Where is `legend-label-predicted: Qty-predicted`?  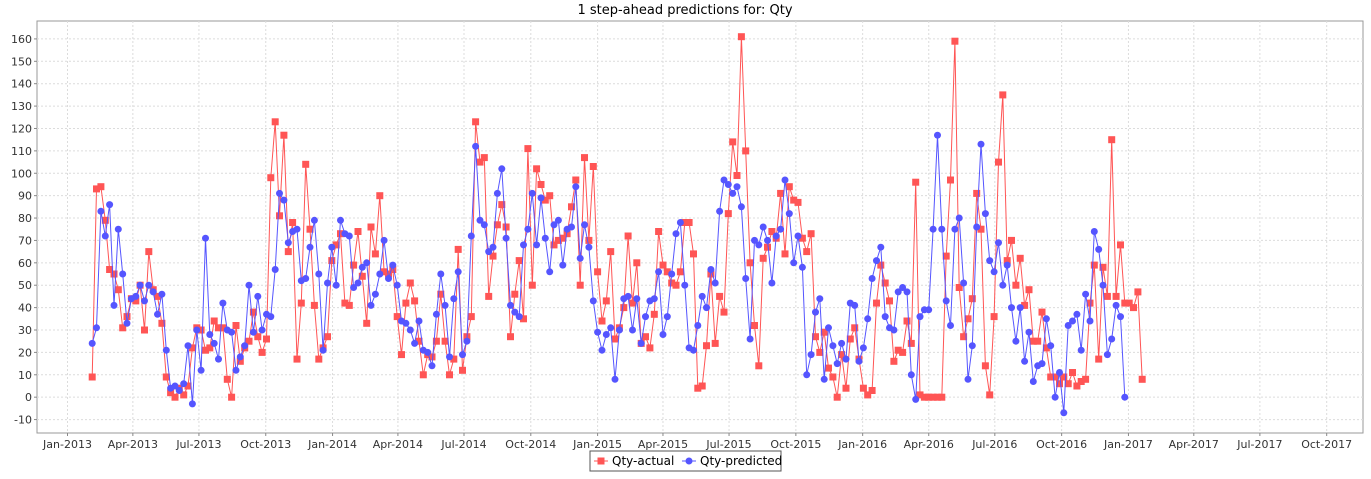 legend-label-predicted: Qty-predicted is located at coordinates (741, 461).